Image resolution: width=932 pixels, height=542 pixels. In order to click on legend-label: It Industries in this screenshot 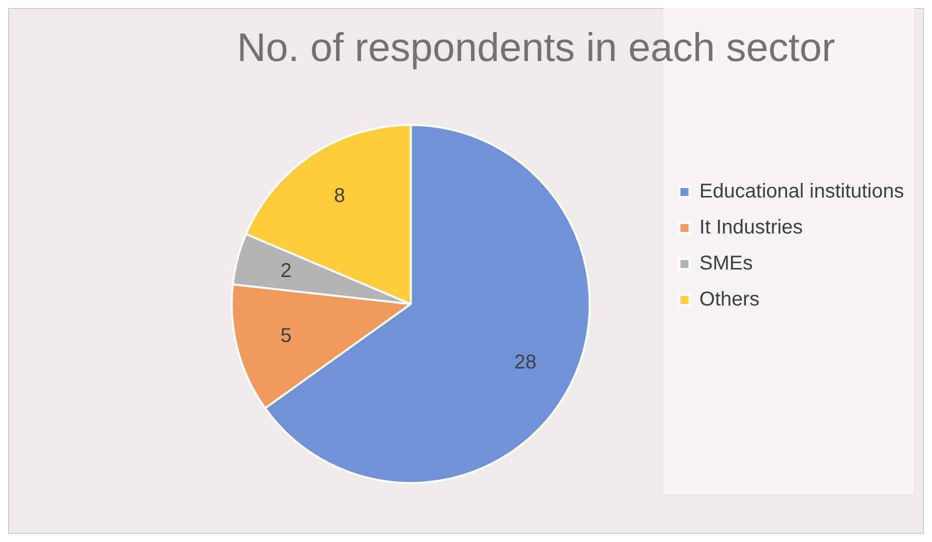, I will do `click(751, 227)`.